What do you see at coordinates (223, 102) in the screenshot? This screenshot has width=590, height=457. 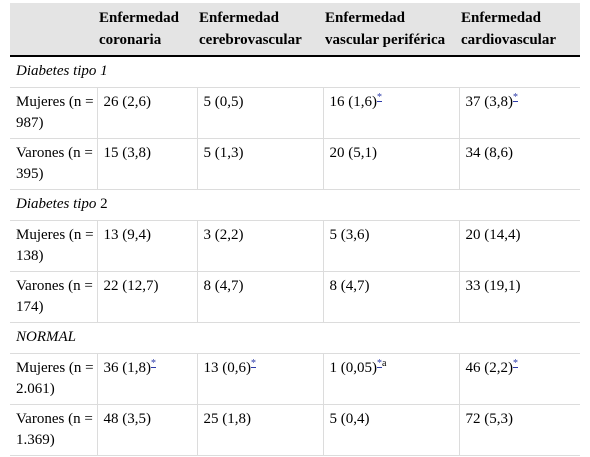 I see `cell-value: 5 (0,5)` at bounding box center [223, 102].